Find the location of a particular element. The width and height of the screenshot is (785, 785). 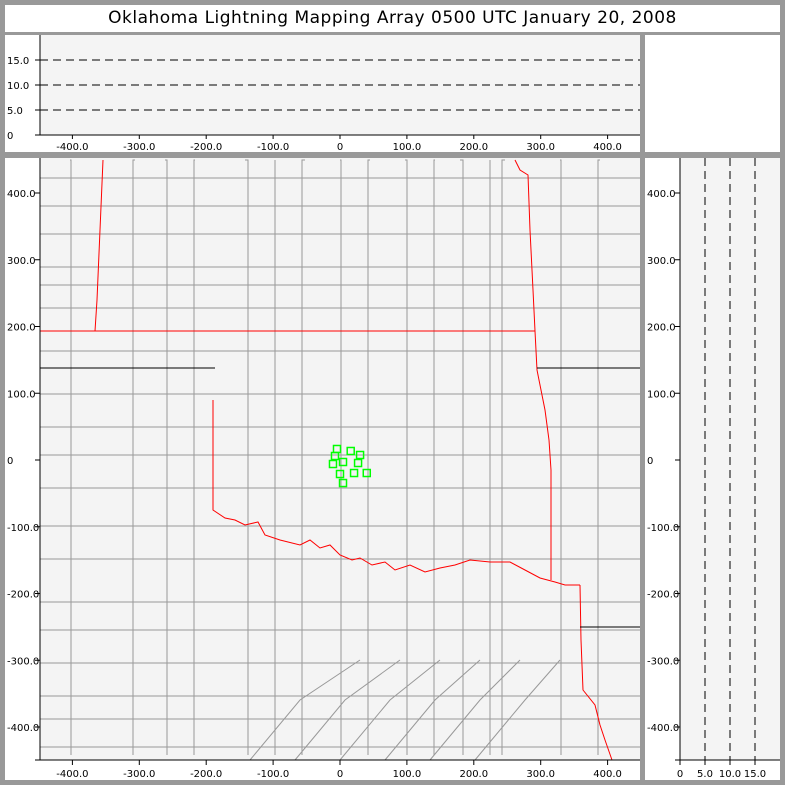

state-border-oklahoma-east is located at coordinates (533, 369).